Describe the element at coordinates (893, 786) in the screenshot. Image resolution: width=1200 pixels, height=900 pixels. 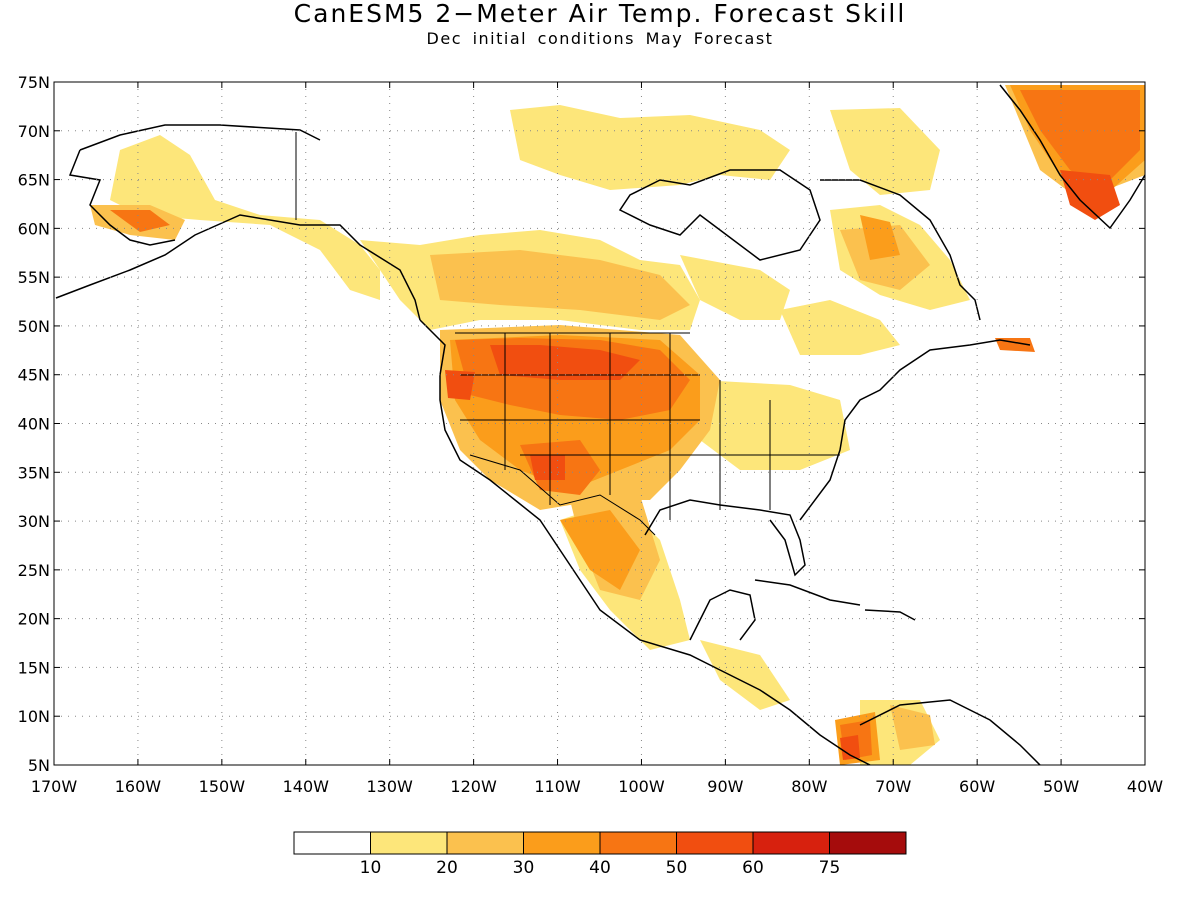
I see `lon-tick-label: 70W` at that location.